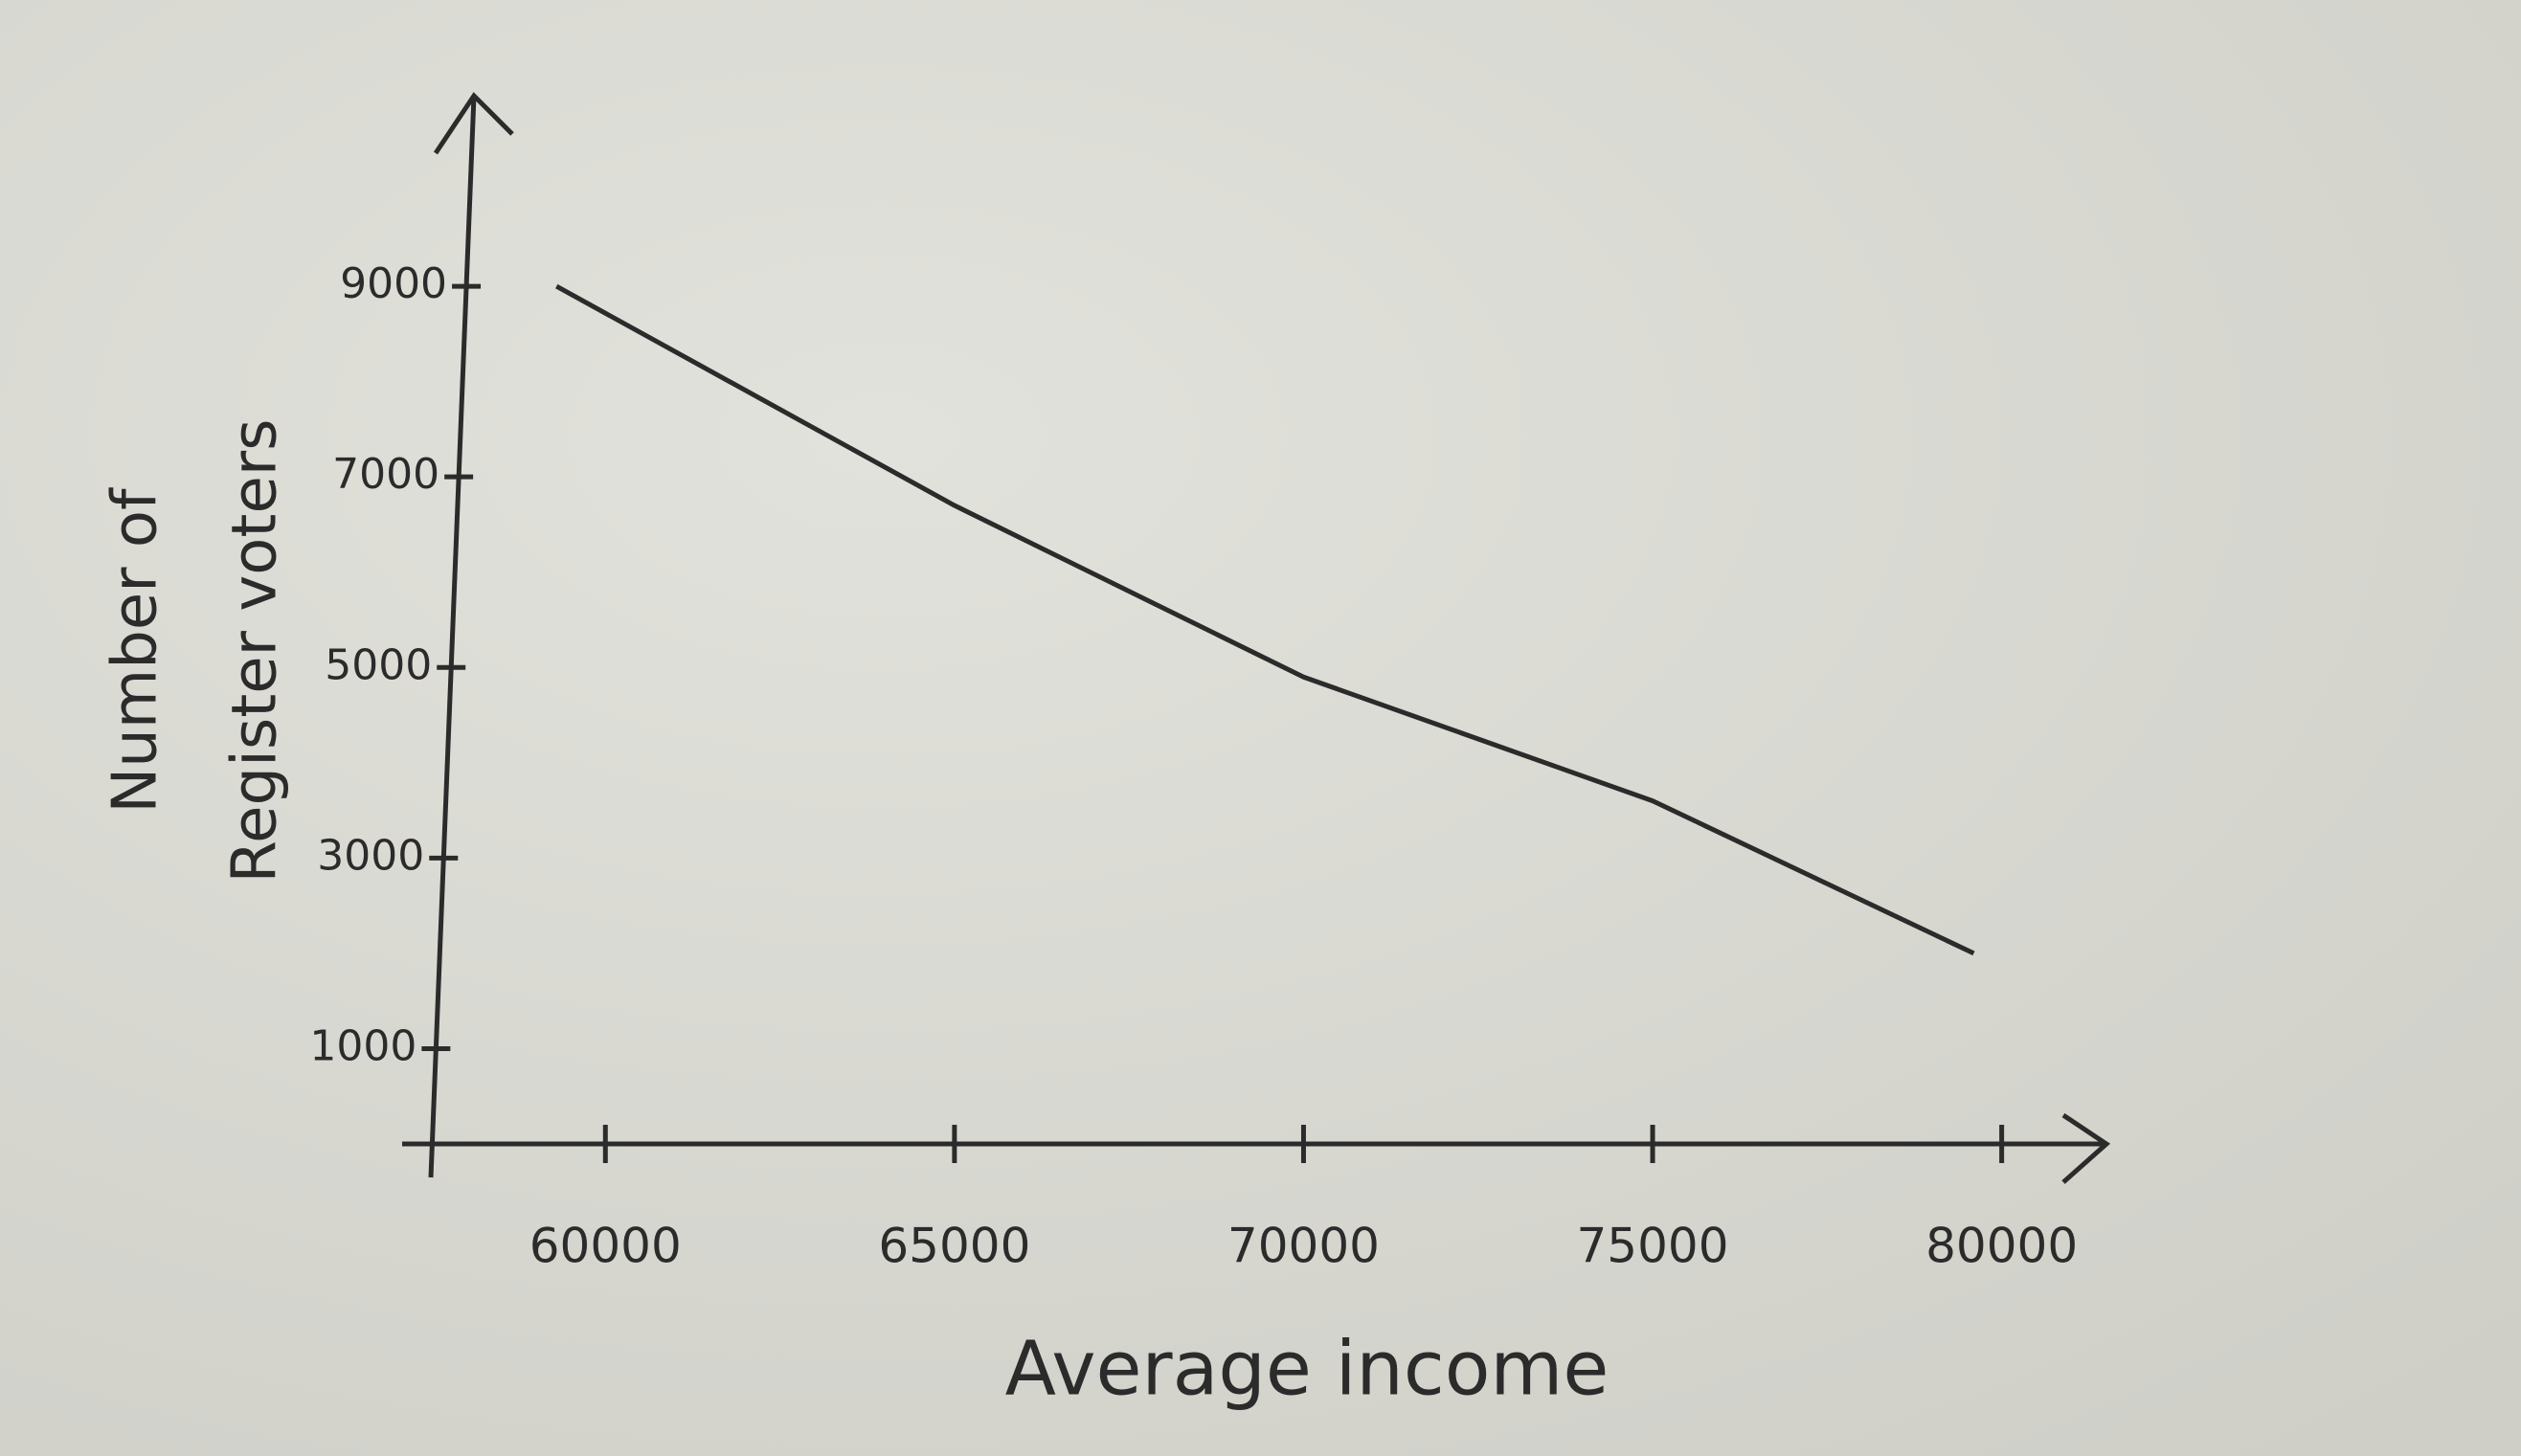 The image size is (2521, 1456). I want to click on x-tick-label: 60000, so click(605, 1247).